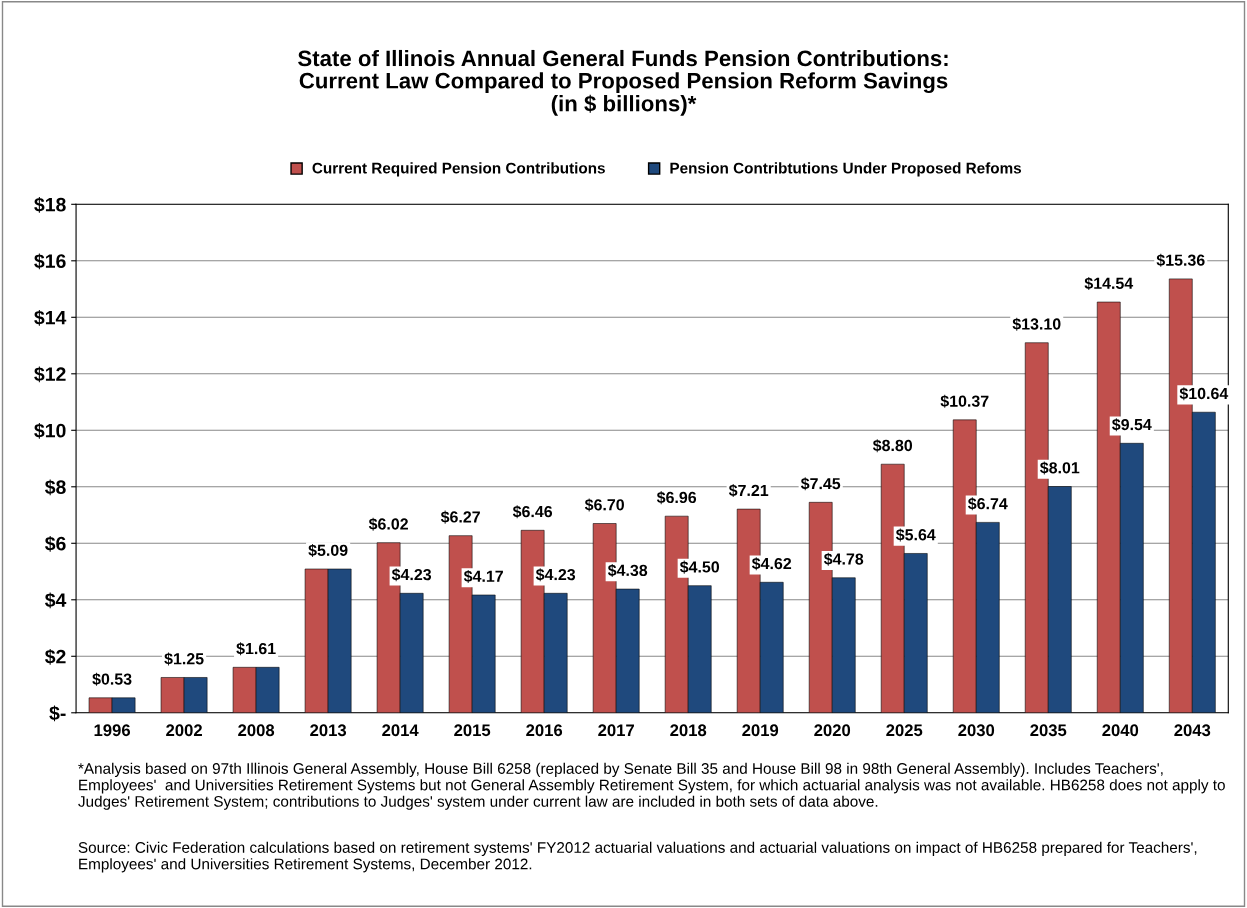  I want to click on data-label: $10.64, so click(1204, 394).